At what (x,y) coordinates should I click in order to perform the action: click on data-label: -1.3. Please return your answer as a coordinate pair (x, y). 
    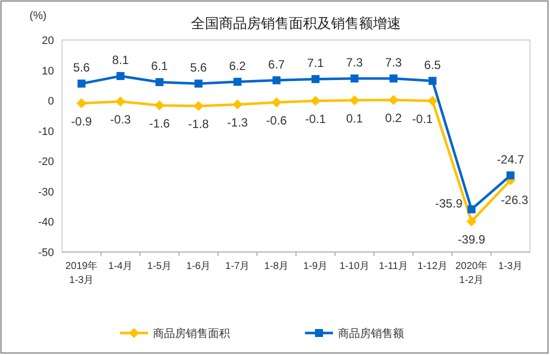
    Looking at the image, I should click on (237, 123).